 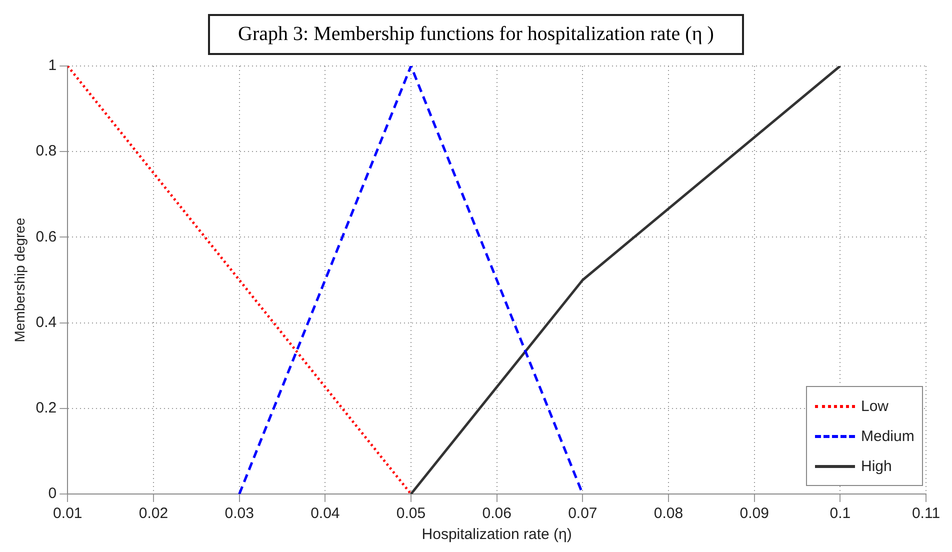 What do you see at coordinates (583, 513) in the screenshot?
I see `x-tick-label: 0.07` at bounding box center [583, 513].